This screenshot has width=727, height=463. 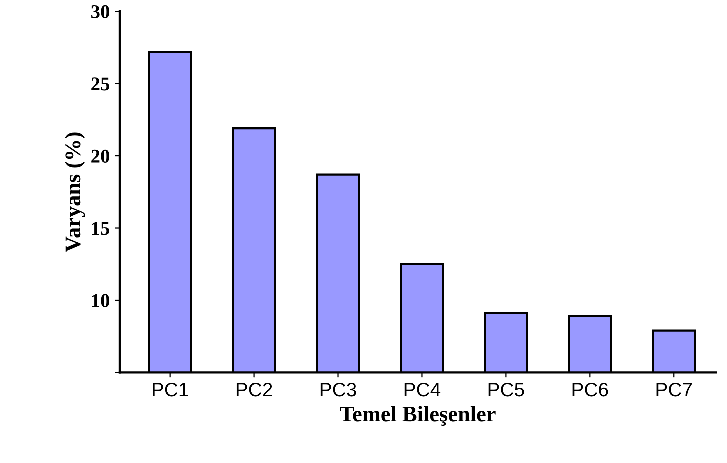 What do you see at coordinates (254, 389) in the screenshot?
I see `x-tick-label: PC2` at bounding box center [254, 389].